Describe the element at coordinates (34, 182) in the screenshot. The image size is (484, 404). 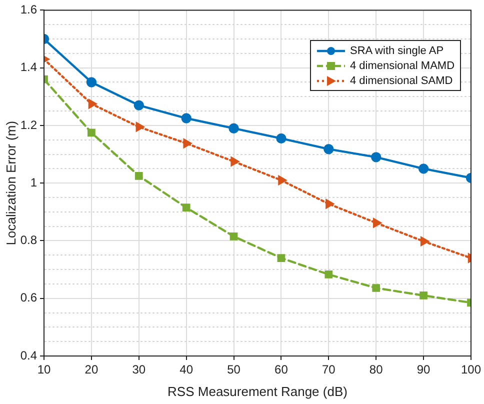
I see `y-tick-label: 1` at that location.